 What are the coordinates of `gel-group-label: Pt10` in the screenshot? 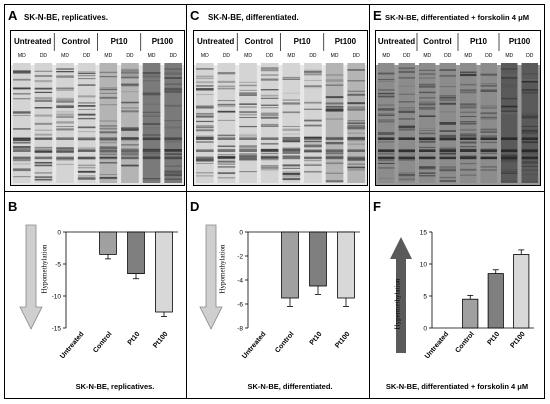 It's located at (119, 41).